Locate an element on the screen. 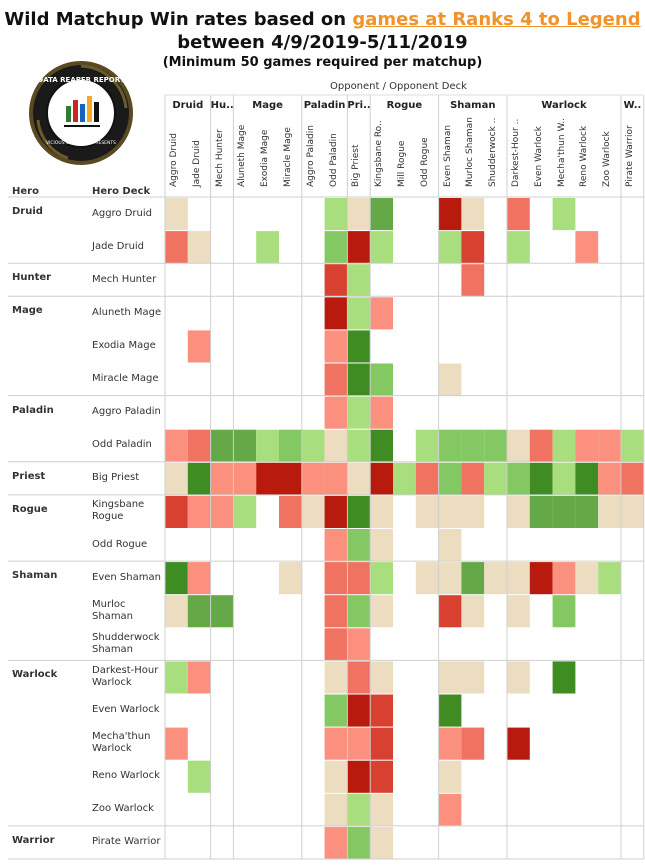 The width and height of the screenshot is (645, 867). hero-deck-label: Mecha'thun Warlock is located at coordinates (121, 743).